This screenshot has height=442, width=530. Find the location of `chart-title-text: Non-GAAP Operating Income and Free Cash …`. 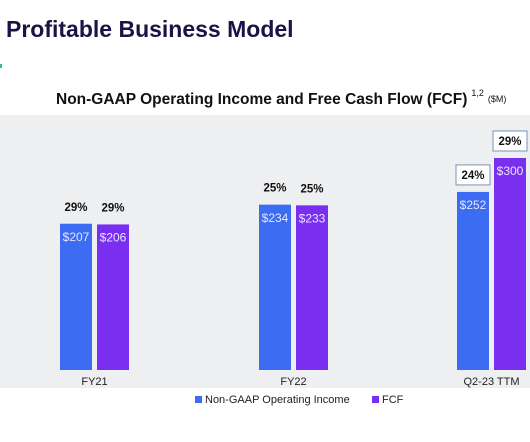

chart-title-text: Non-GAAP Operating Income and Free Cash … is located at coordinates (261, 99).